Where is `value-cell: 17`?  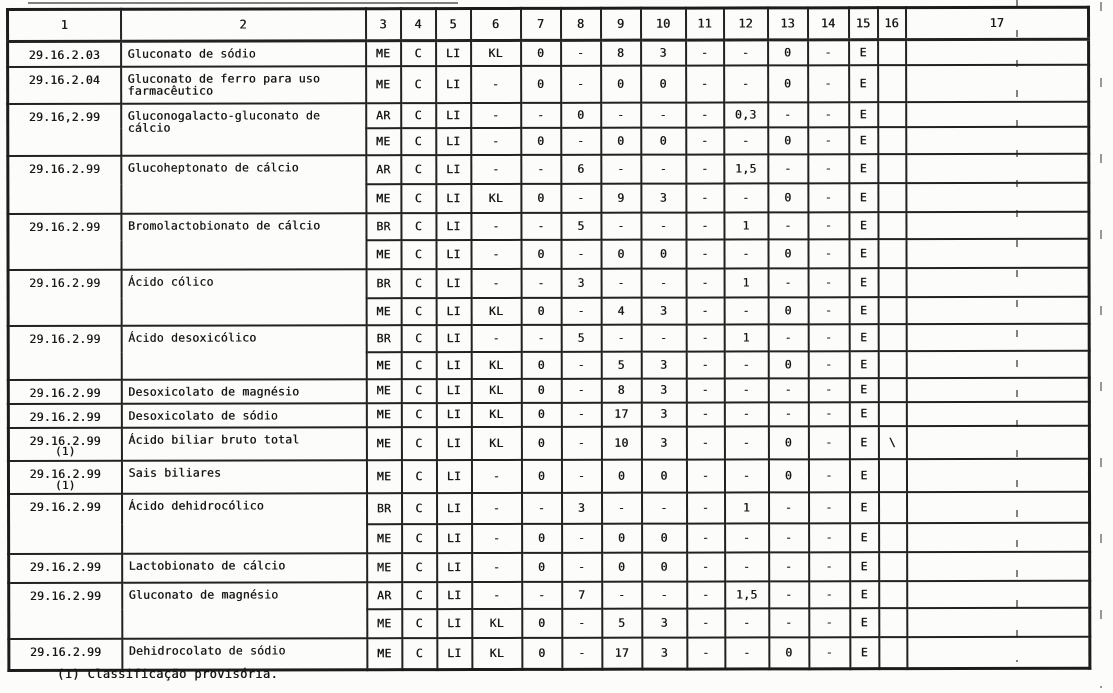
value-cell: 17 is located at coordinates (621, 414).